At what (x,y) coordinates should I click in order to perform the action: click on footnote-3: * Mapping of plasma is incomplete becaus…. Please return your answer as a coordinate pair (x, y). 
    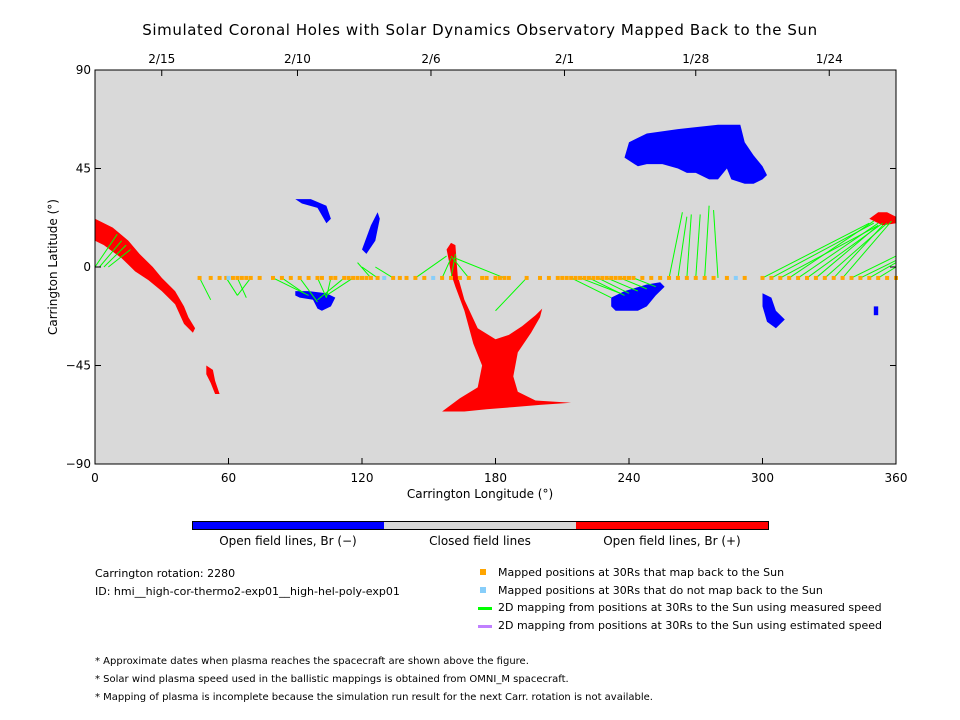
    Looking at the image, I should click on (374, 697).